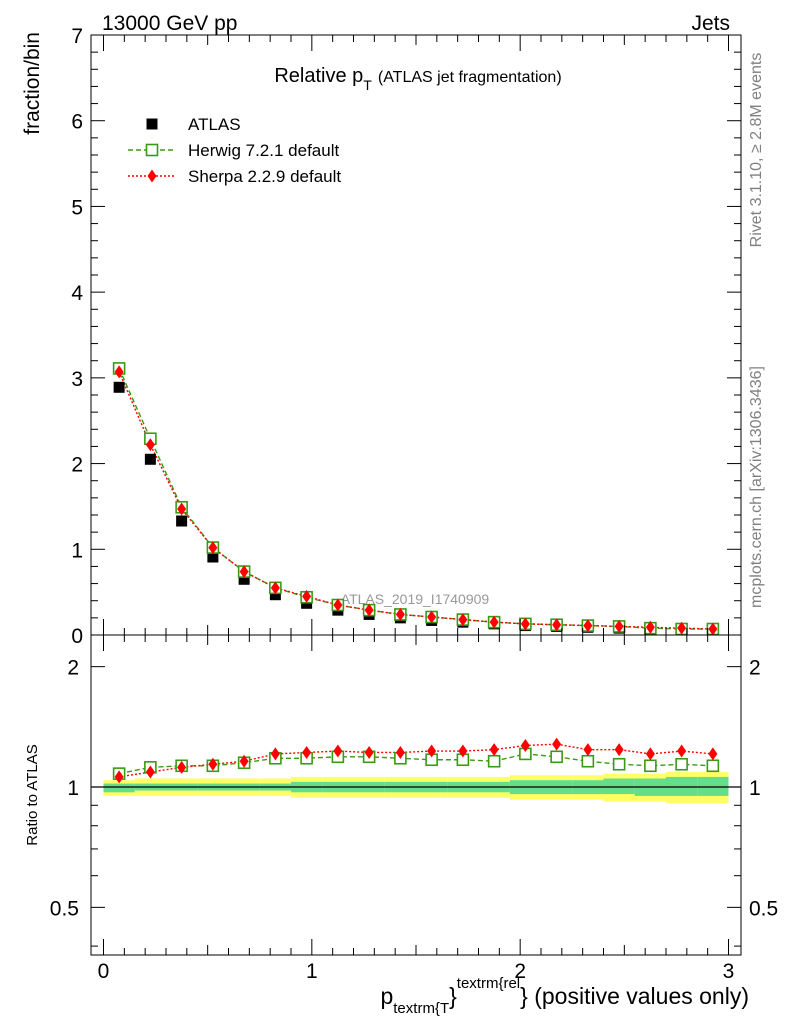  What do you see at coordinates (318, 76) in the screenshot?
I see `chart-title-main: Relative p` at bounding box center [318, 76].